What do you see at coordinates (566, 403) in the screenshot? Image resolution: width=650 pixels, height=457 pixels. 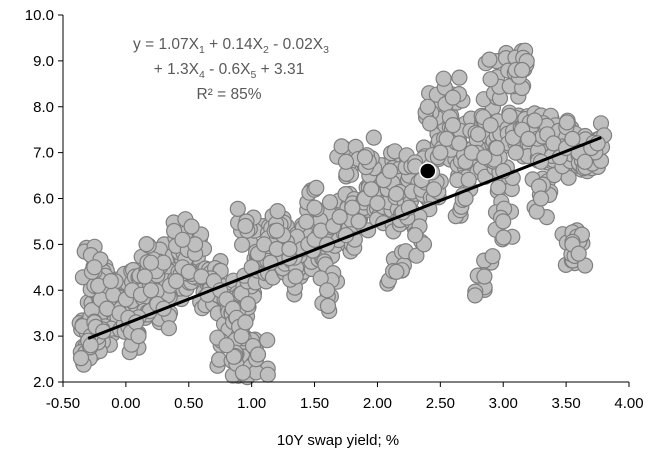 I see `x-tick-label: 3.50` at bounding box center [566, 403].